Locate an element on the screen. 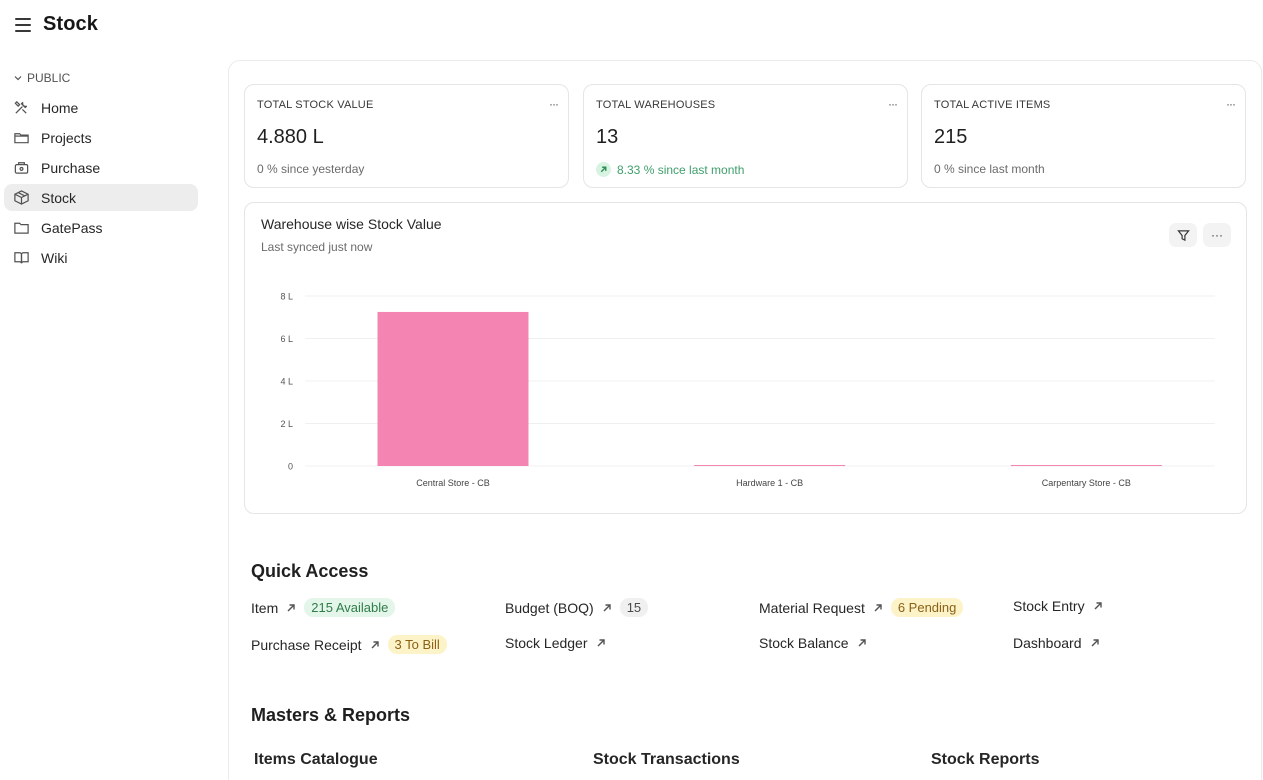 Image resolution: width=1263 pixels, height=780 pixels. purchase-icon is located at coordinates (21, 168).